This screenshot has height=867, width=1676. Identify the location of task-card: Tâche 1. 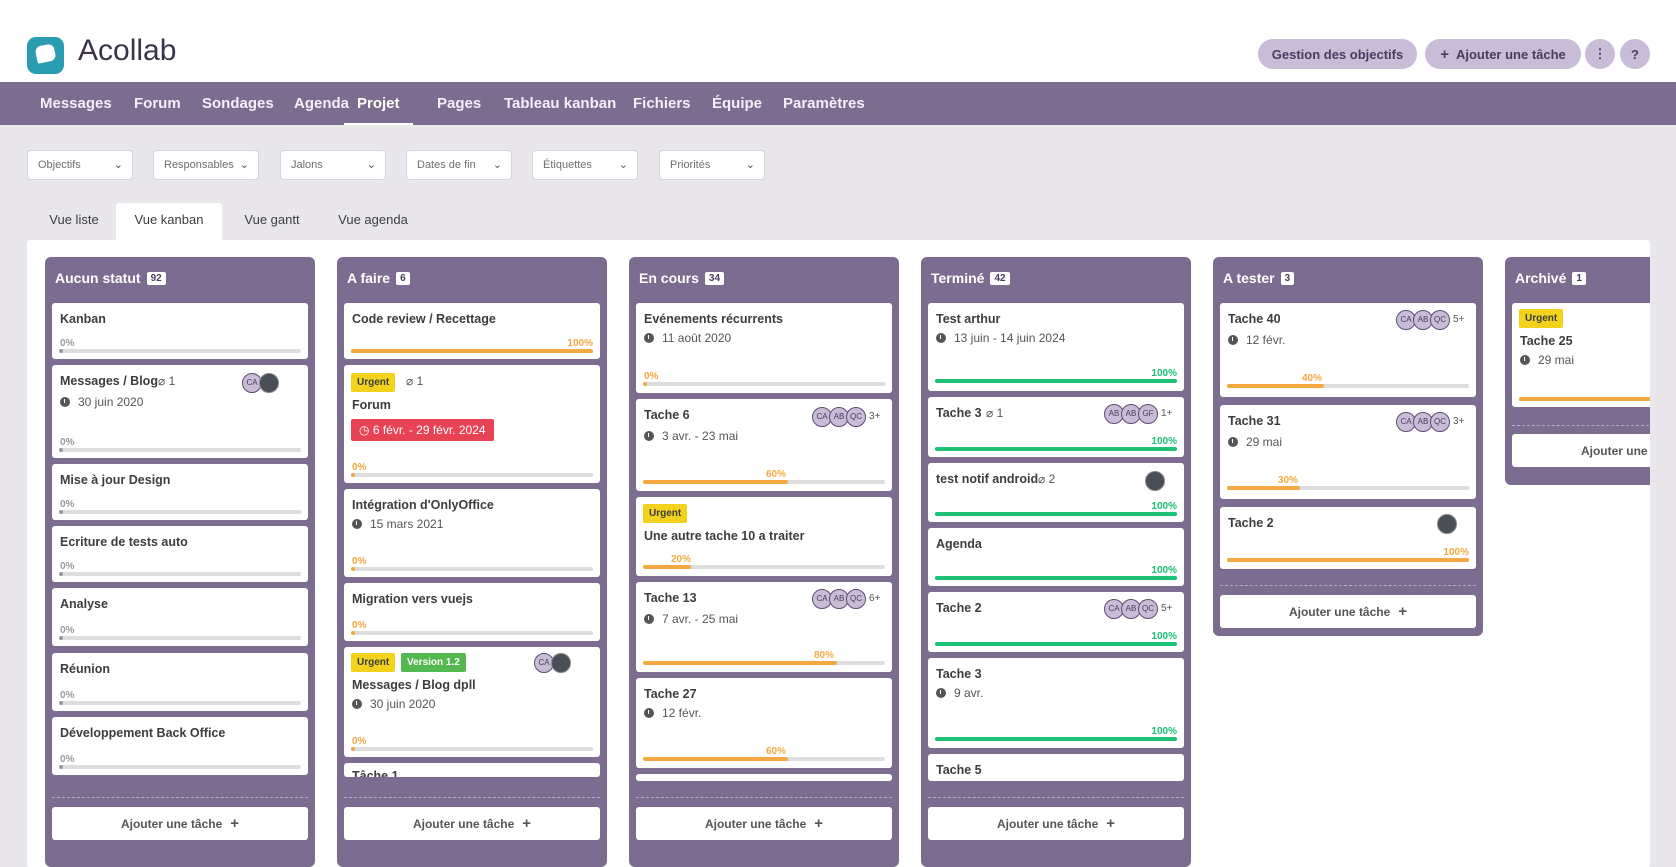
(472, 770).